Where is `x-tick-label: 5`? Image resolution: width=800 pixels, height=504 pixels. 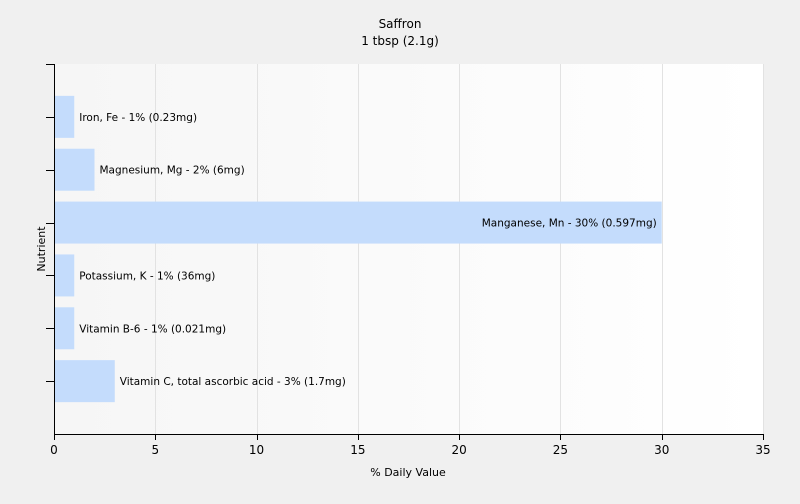 x-tick-label: 5 is located at coordinates (155, 450).